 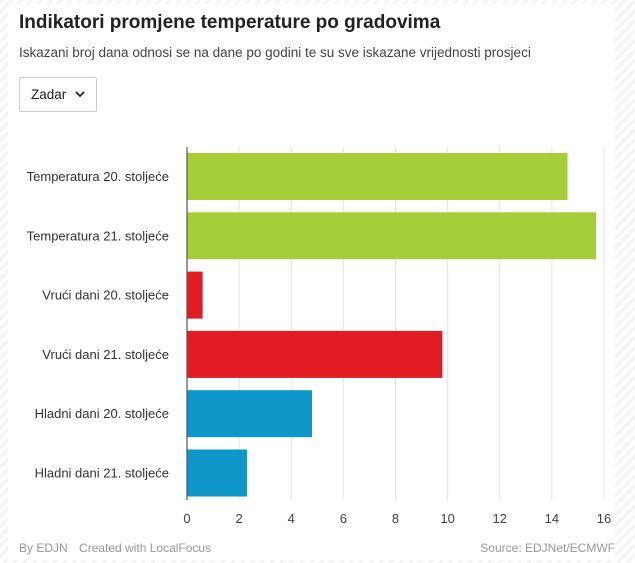 What do you see at coordinates (43, 548) in the screenshot?
I see `footer-by: By EDJN` at bounding box center [43, 548].